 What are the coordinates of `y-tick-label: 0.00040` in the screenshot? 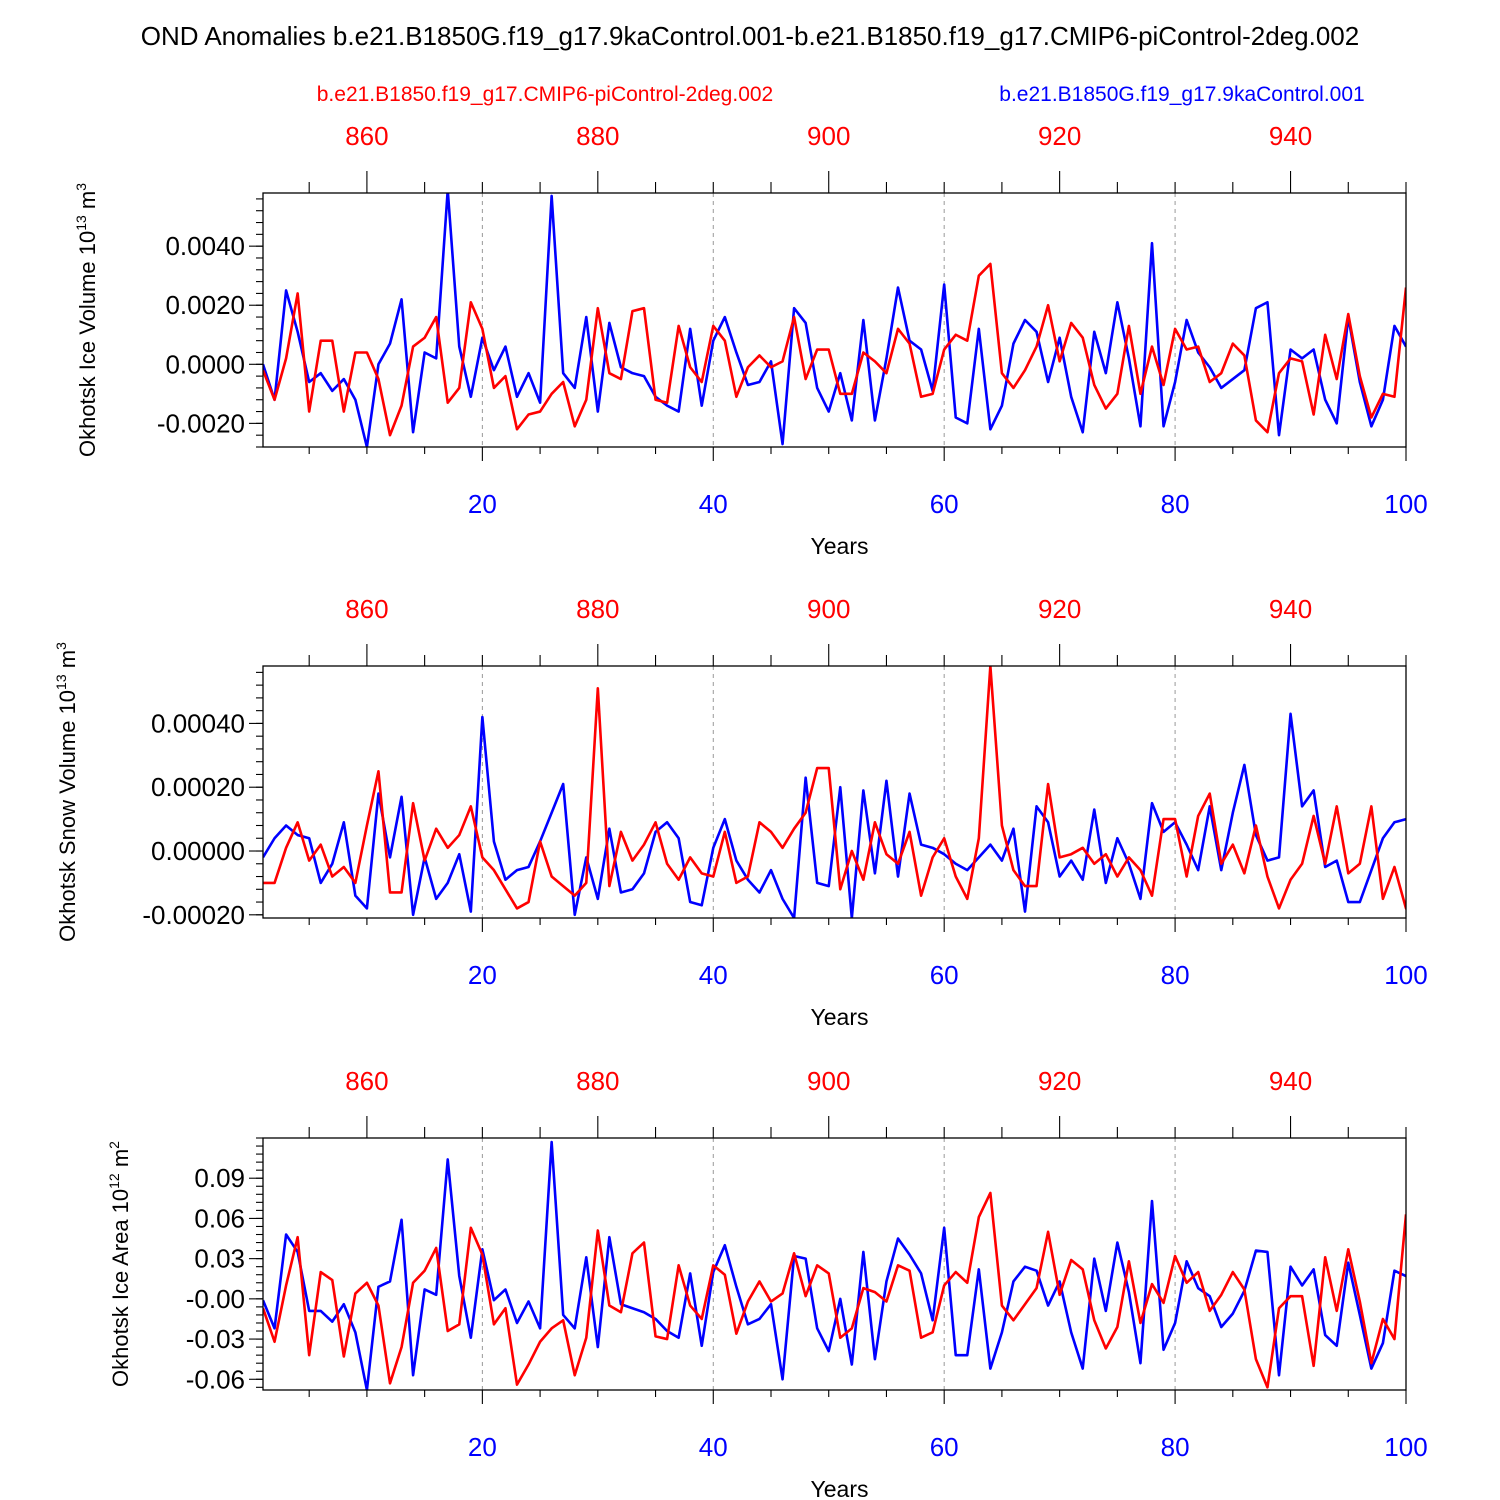 It's located at (198, 723).